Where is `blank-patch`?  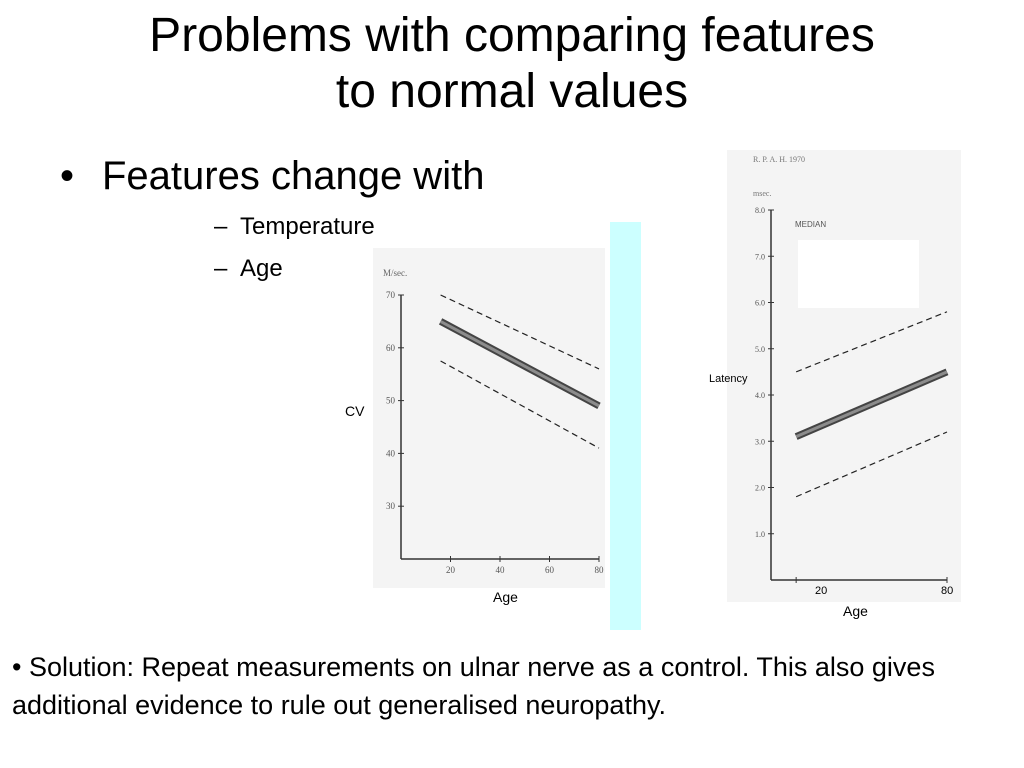
blank-patch is located at coordinates (858, 274).